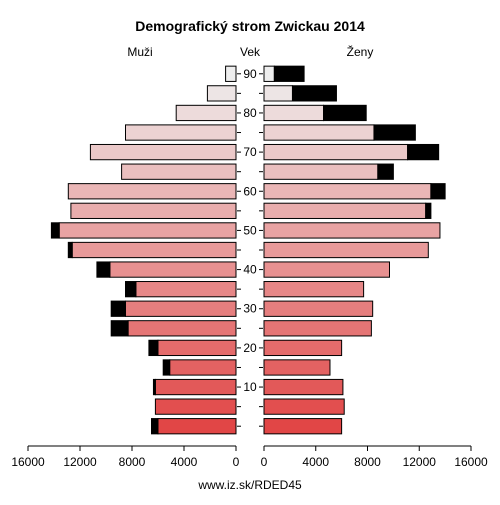  What do you see at coordinates (250, 191) in the screenshot?
I see `age-tick-label: 60` at bounding box center [250, 191].